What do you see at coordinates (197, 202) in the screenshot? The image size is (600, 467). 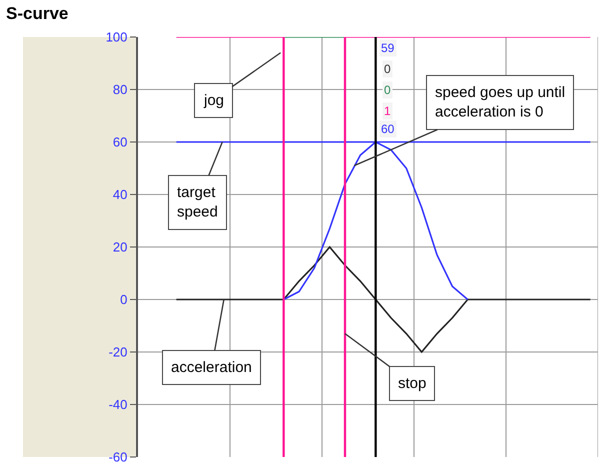 I see `annotation: target speed` at bounding box center [197, 202].